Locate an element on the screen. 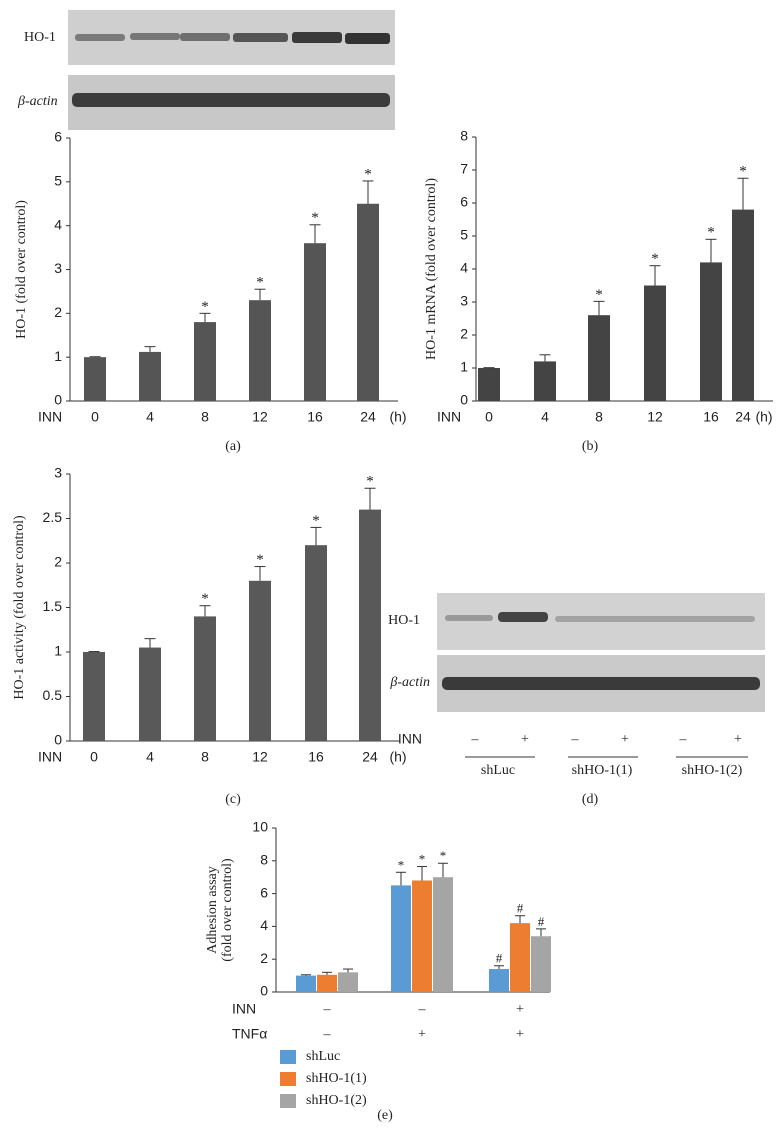  caption: (e) is located at coordinates (385, 1115).